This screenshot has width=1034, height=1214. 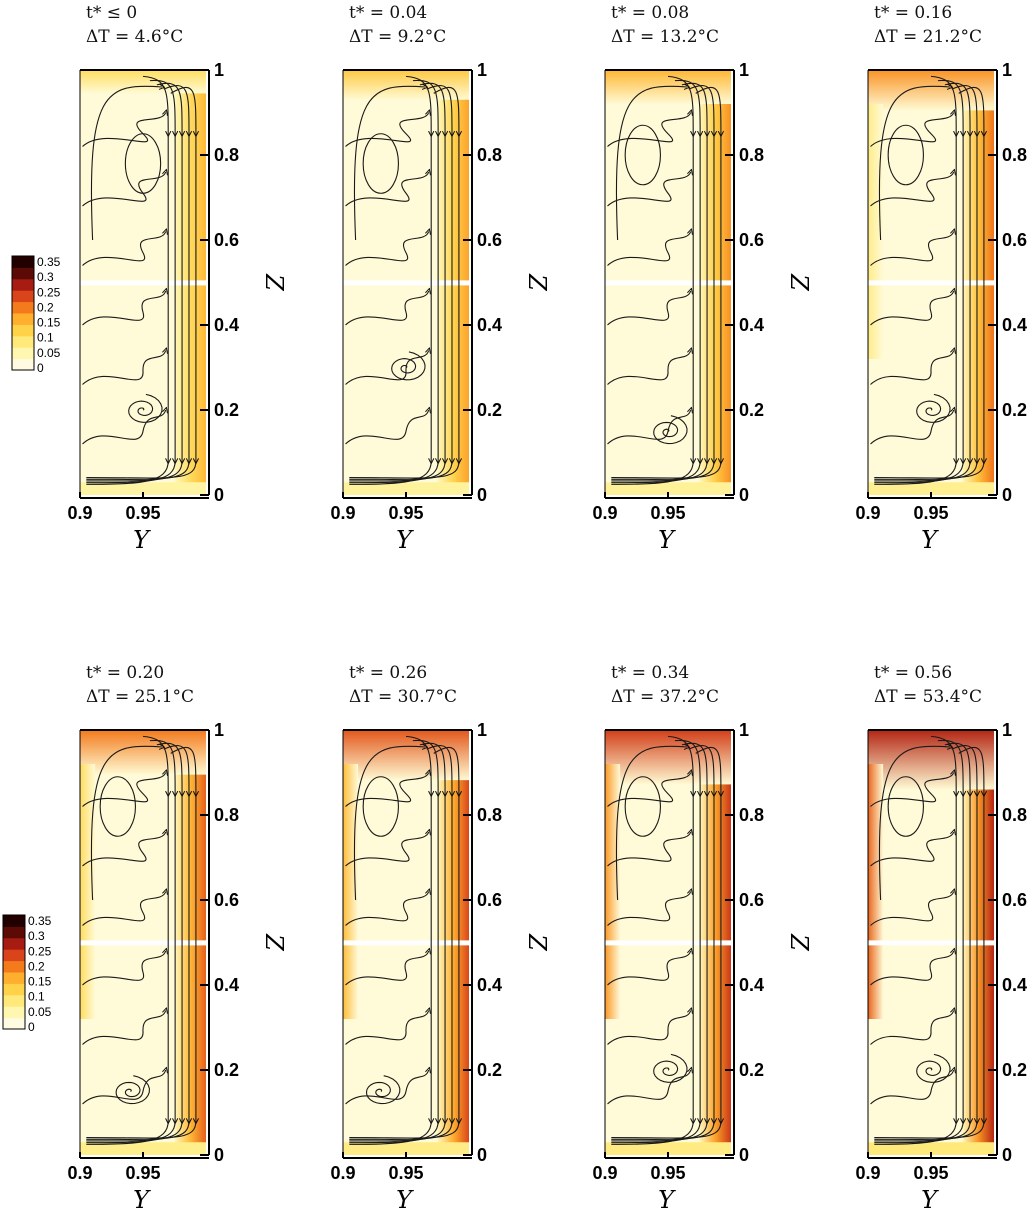 What do you see at coordinates (36, 315) in the screenshot?
I see `colorbar-1: 0.350.30.250.2 0.150.10.050` at bounding box center [36, 315].